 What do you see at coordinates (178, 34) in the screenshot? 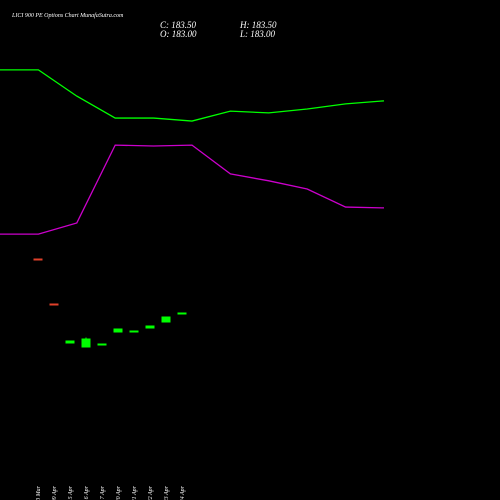
I see `open-label: O: 183.00` at bounding box center [178, 34].